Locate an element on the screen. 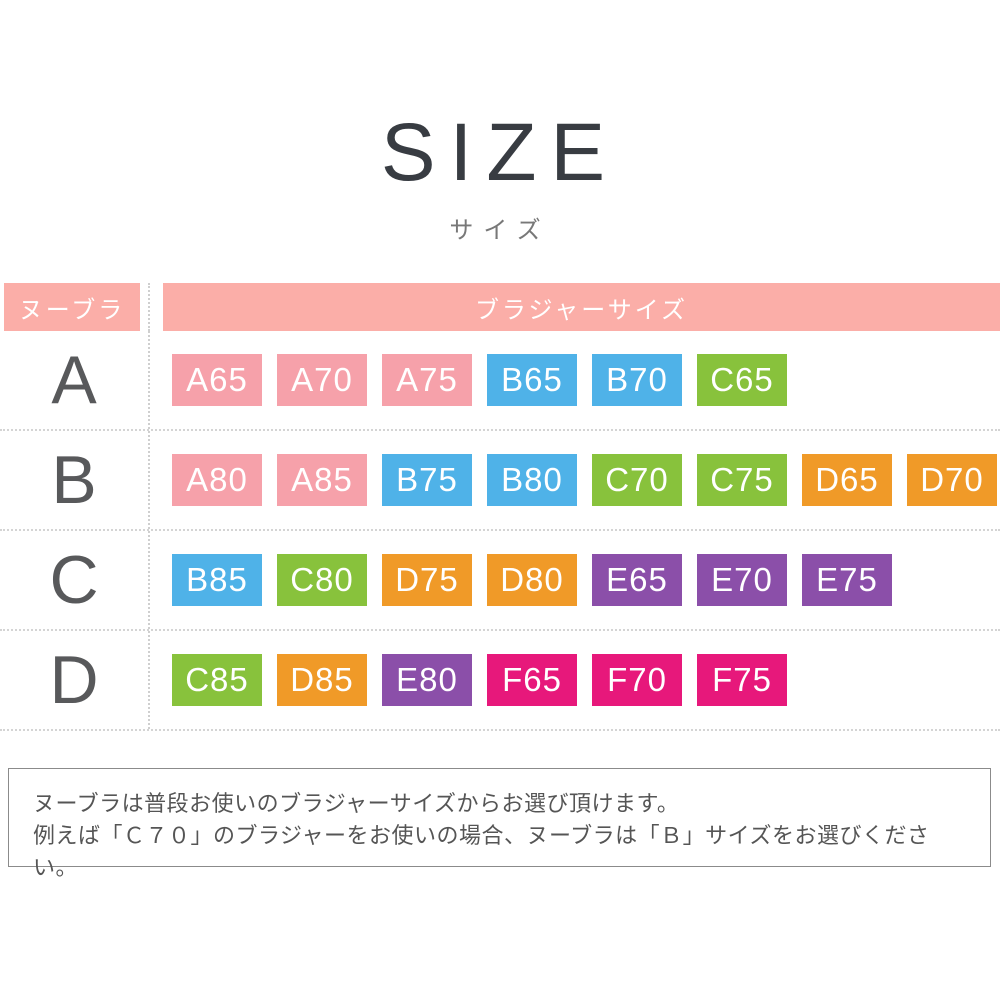 The image size is (1000, 1000). size-badge-D75: D75 is located at coordinates (427, 580).